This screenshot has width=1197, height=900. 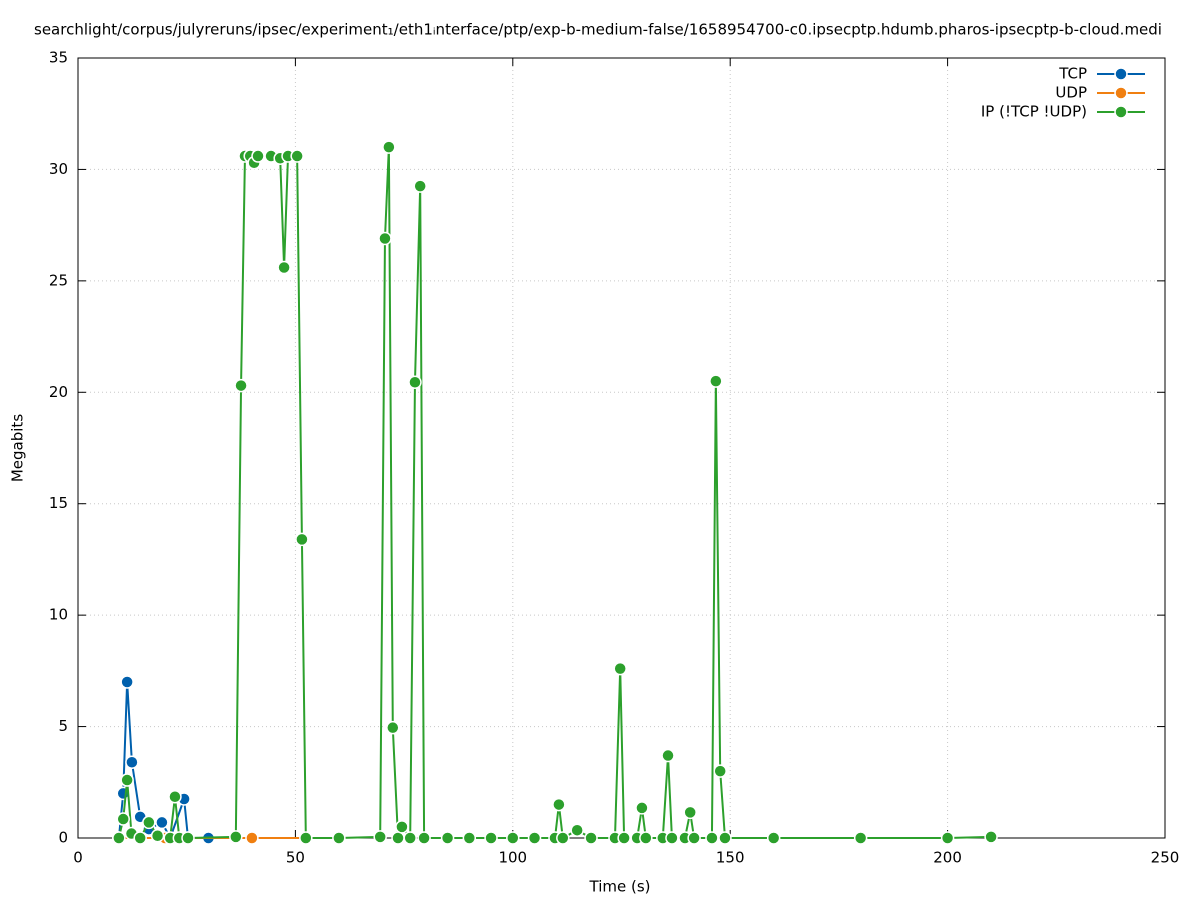 What do you see at coordinates (78, 858) in the screenshot?
I see `x-tick-label: 0` at bounding box center [78, 858].